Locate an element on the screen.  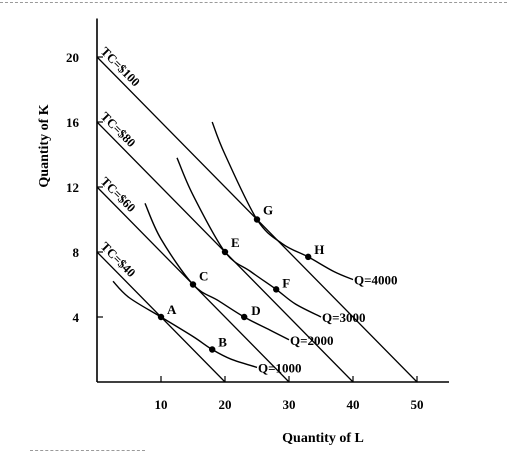
y-tick-label: 16 is located at coordinates (73, 122).